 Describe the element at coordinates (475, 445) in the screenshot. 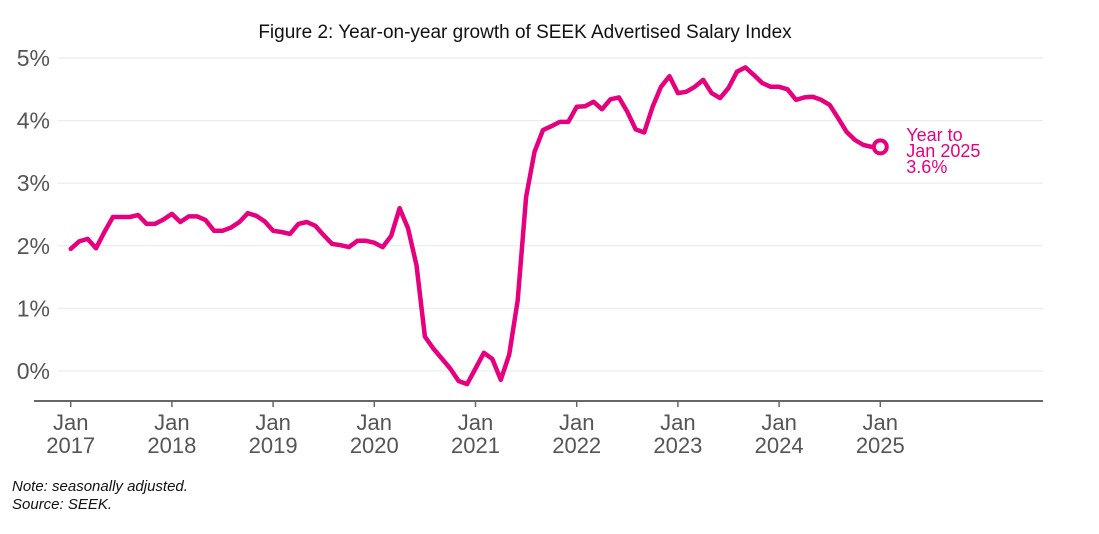

I see `x-tick-label-year: 2021` at that location.